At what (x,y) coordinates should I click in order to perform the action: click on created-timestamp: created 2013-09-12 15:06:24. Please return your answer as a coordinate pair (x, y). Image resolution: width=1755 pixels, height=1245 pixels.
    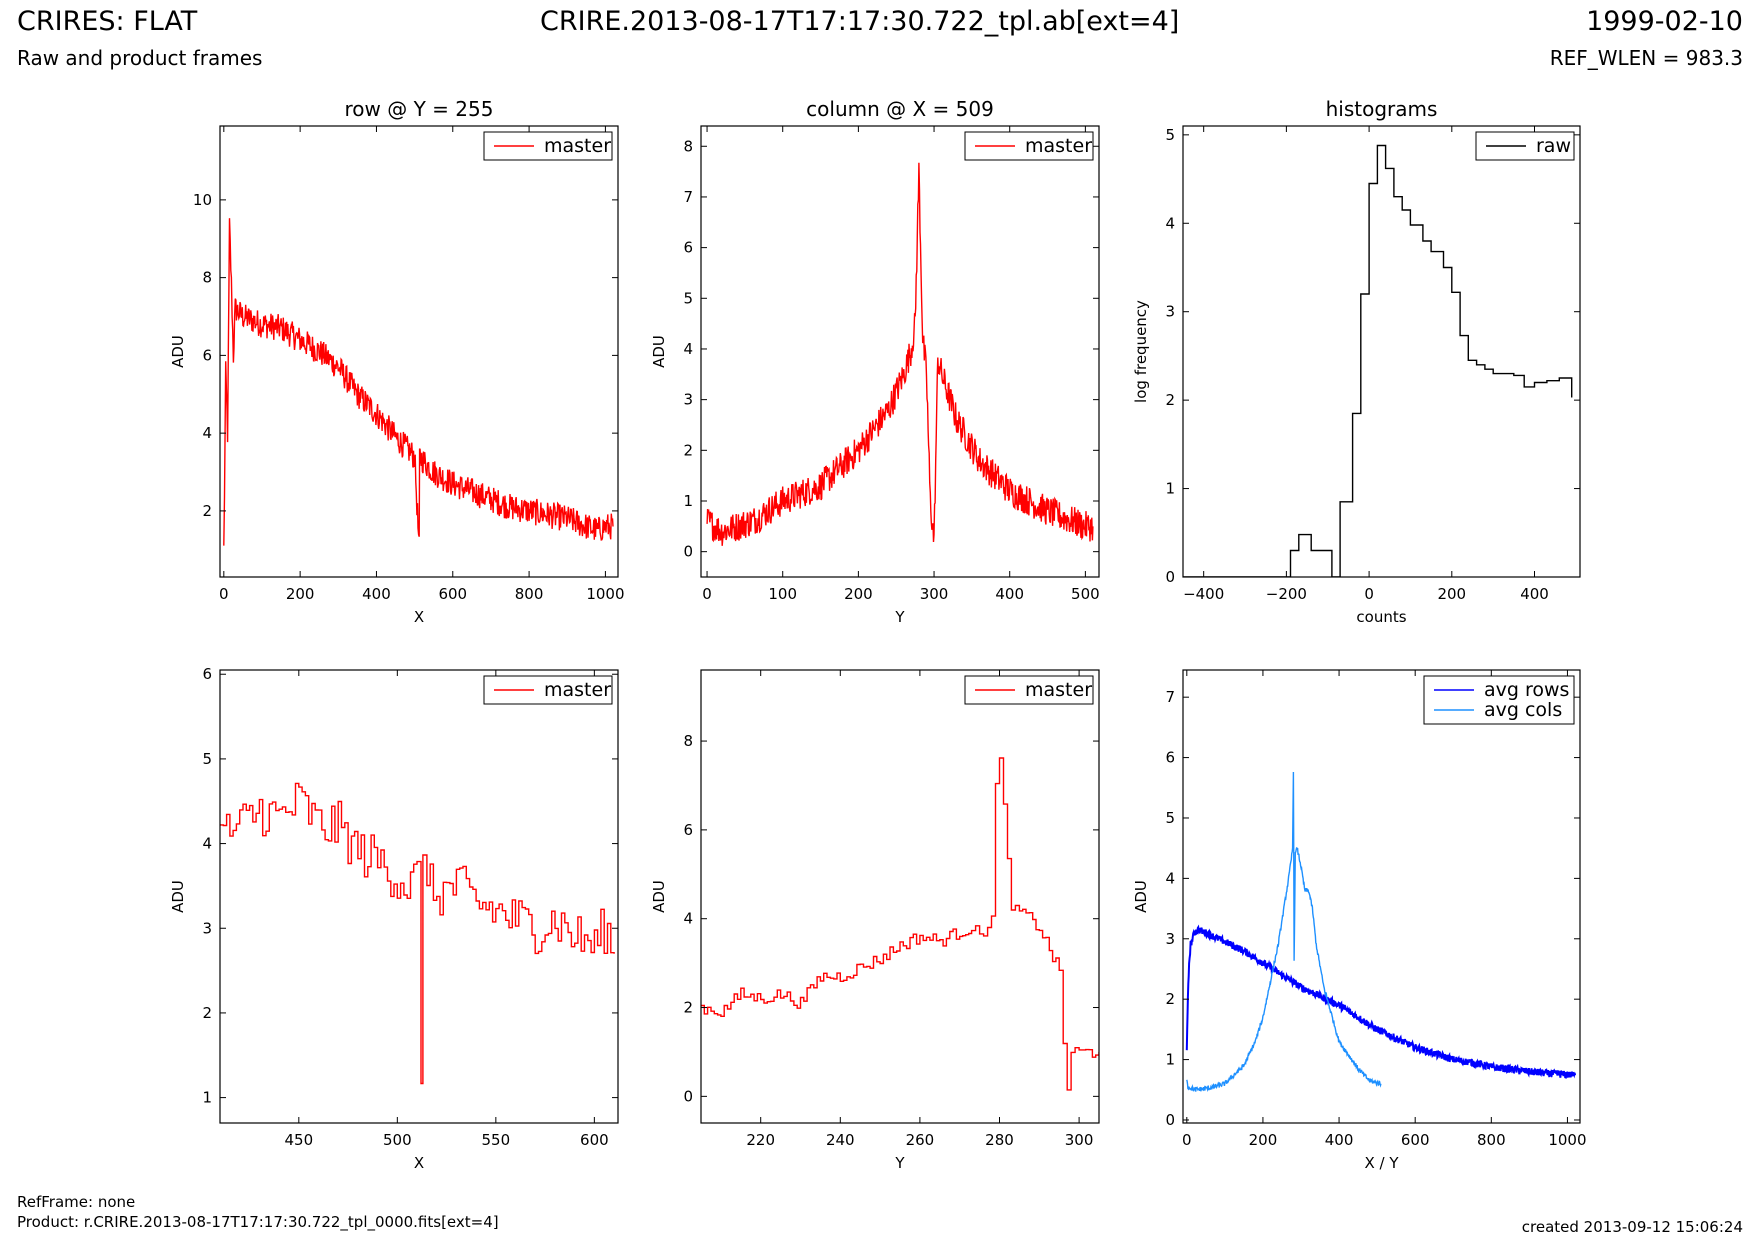
    Looking at the image, I should click on (1632, 1227).